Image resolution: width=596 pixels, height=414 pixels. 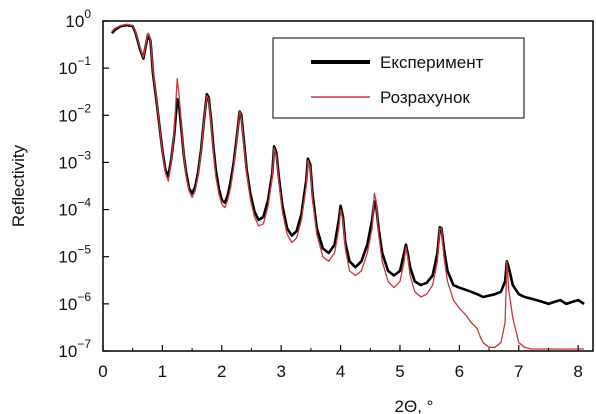 What do you see at coordinates (518, 371) in the screenshot?
I see `x-tick-label: 7` at bounding box center [518, 371].